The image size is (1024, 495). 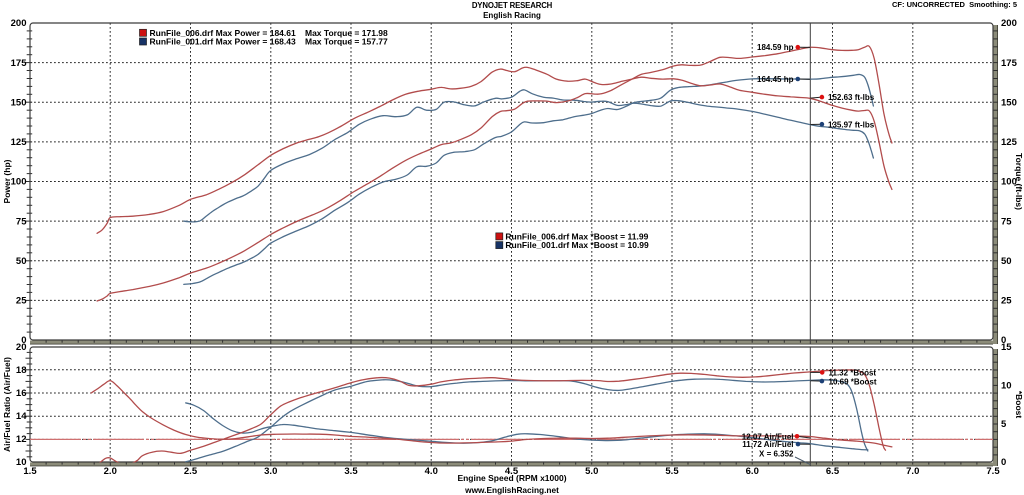 What do you see at coordinates (775, 79) in the screenshot?
I see `svg-text: 164.45 hp` at bounding box center [775, 79].